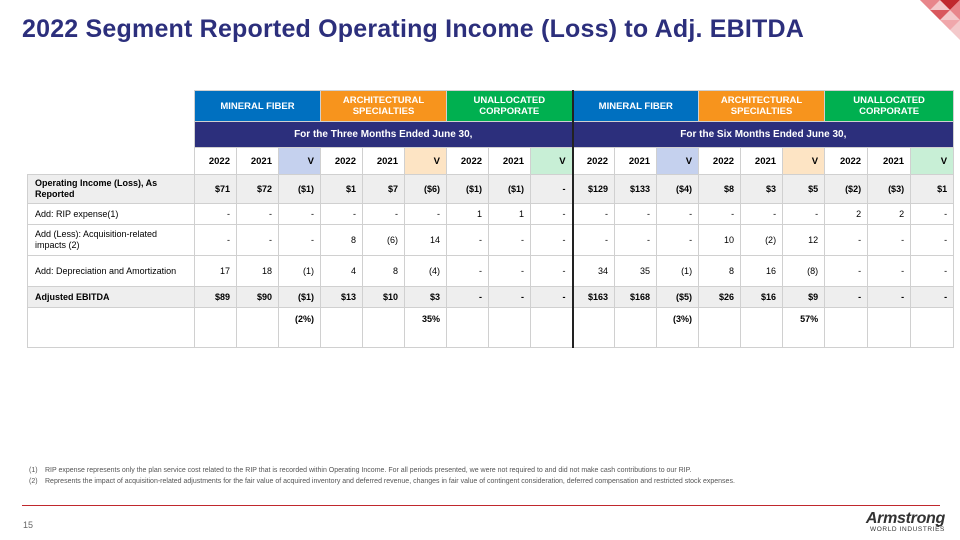 The height and width of the screenshot is (540, 960). What do you see at coordinates (215, 271) in the screenshot?
I see `table-cell: 17` at bounding box center [215, 271].